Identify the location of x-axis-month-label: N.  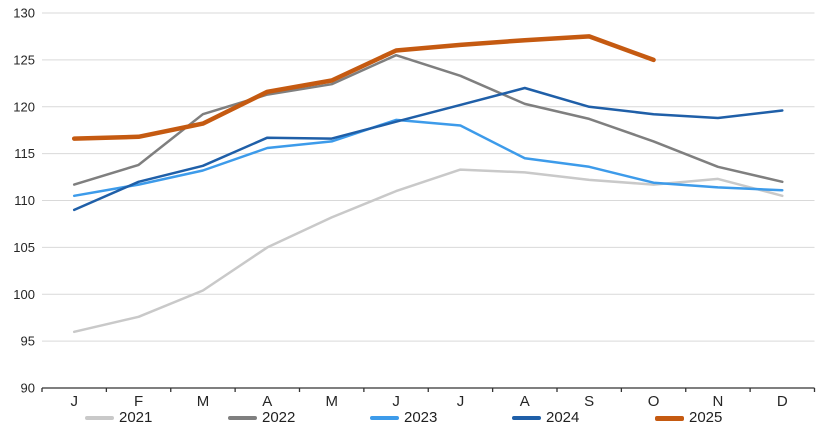
(718, 401).